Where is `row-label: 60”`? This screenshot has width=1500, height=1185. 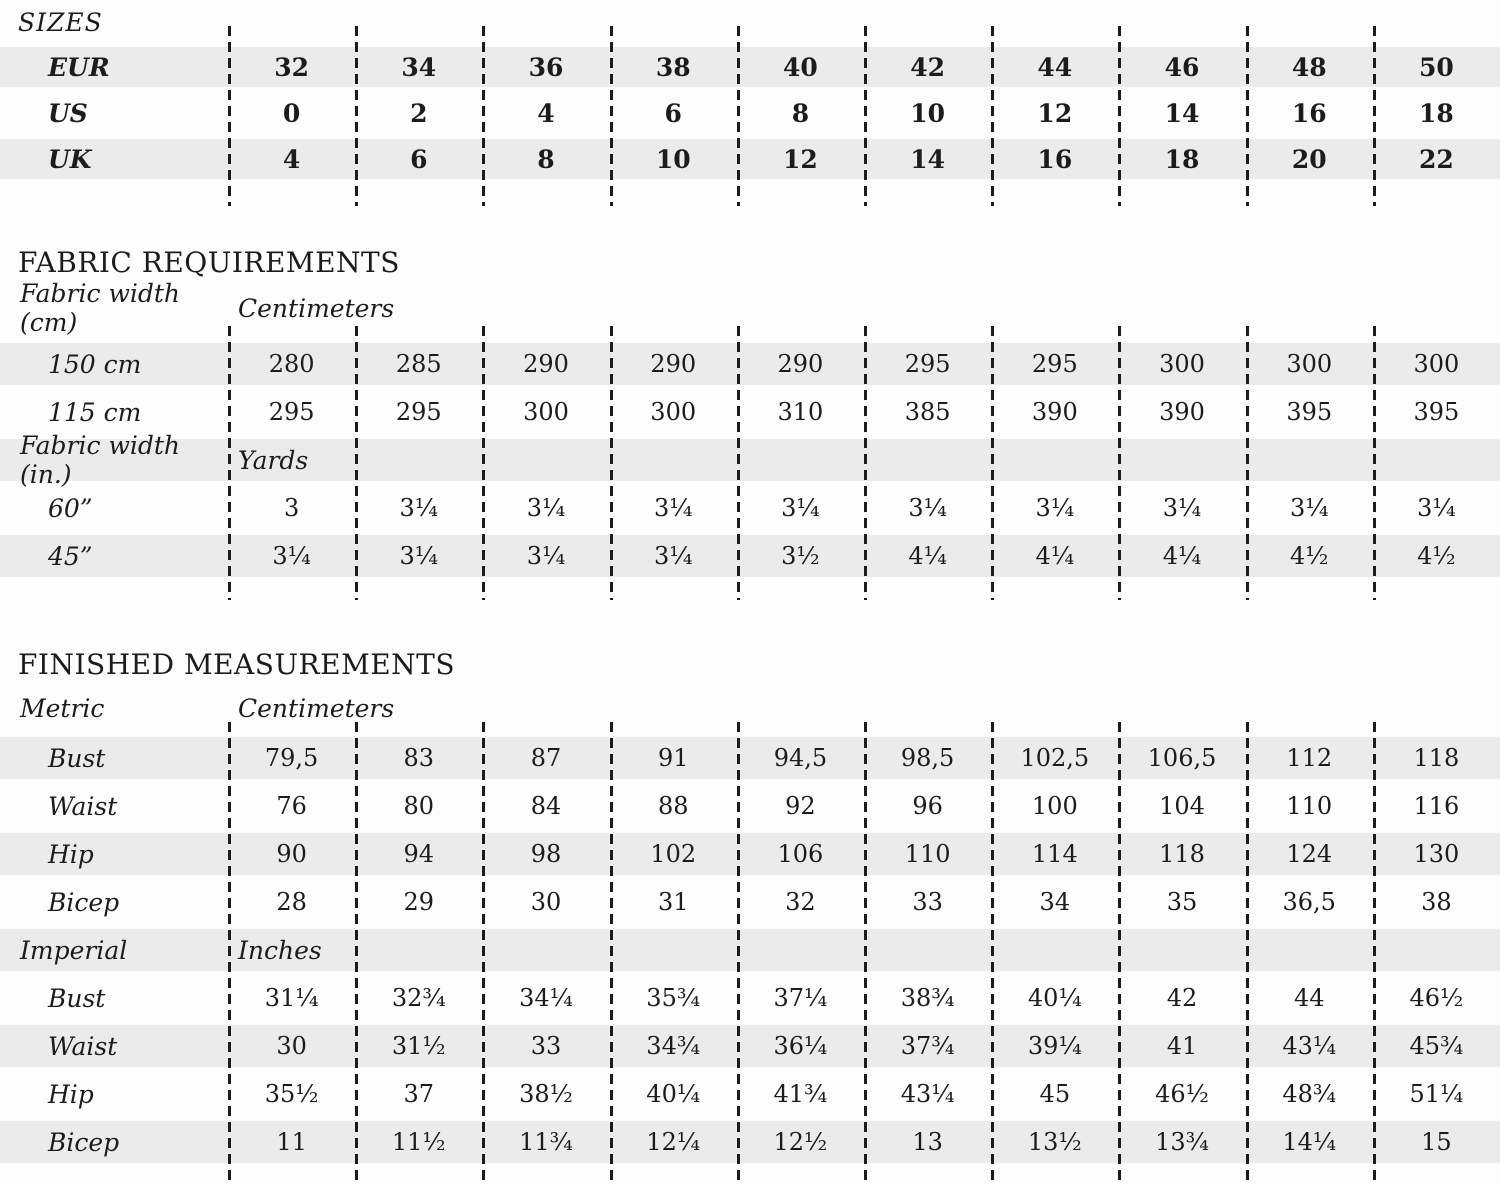 row-label: 60” is located at coordinates (70, 508).